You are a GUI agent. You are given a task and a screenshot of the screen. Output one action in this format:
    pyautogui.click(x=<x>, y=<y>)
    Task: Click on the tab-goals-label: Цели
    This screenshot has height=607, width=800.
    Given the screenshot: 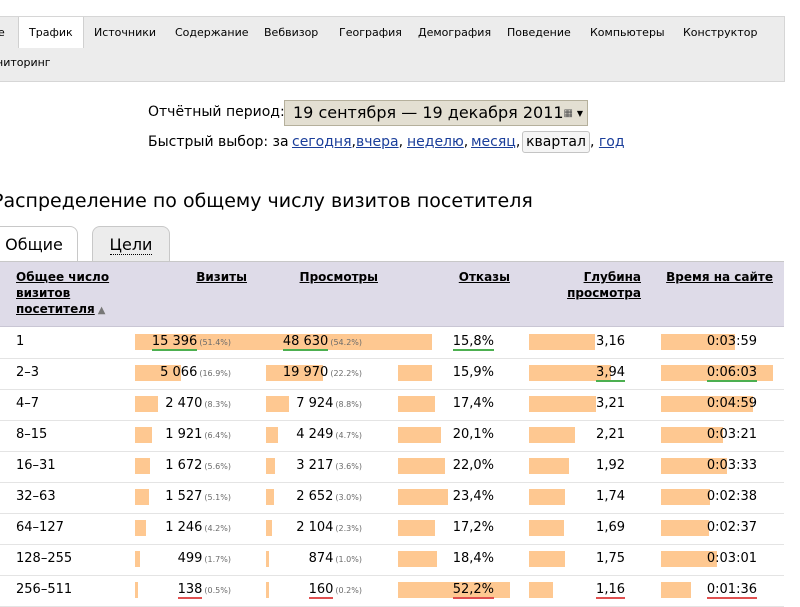 What is the action you would take?
    pyautogui.click(x=131, y=245)
    